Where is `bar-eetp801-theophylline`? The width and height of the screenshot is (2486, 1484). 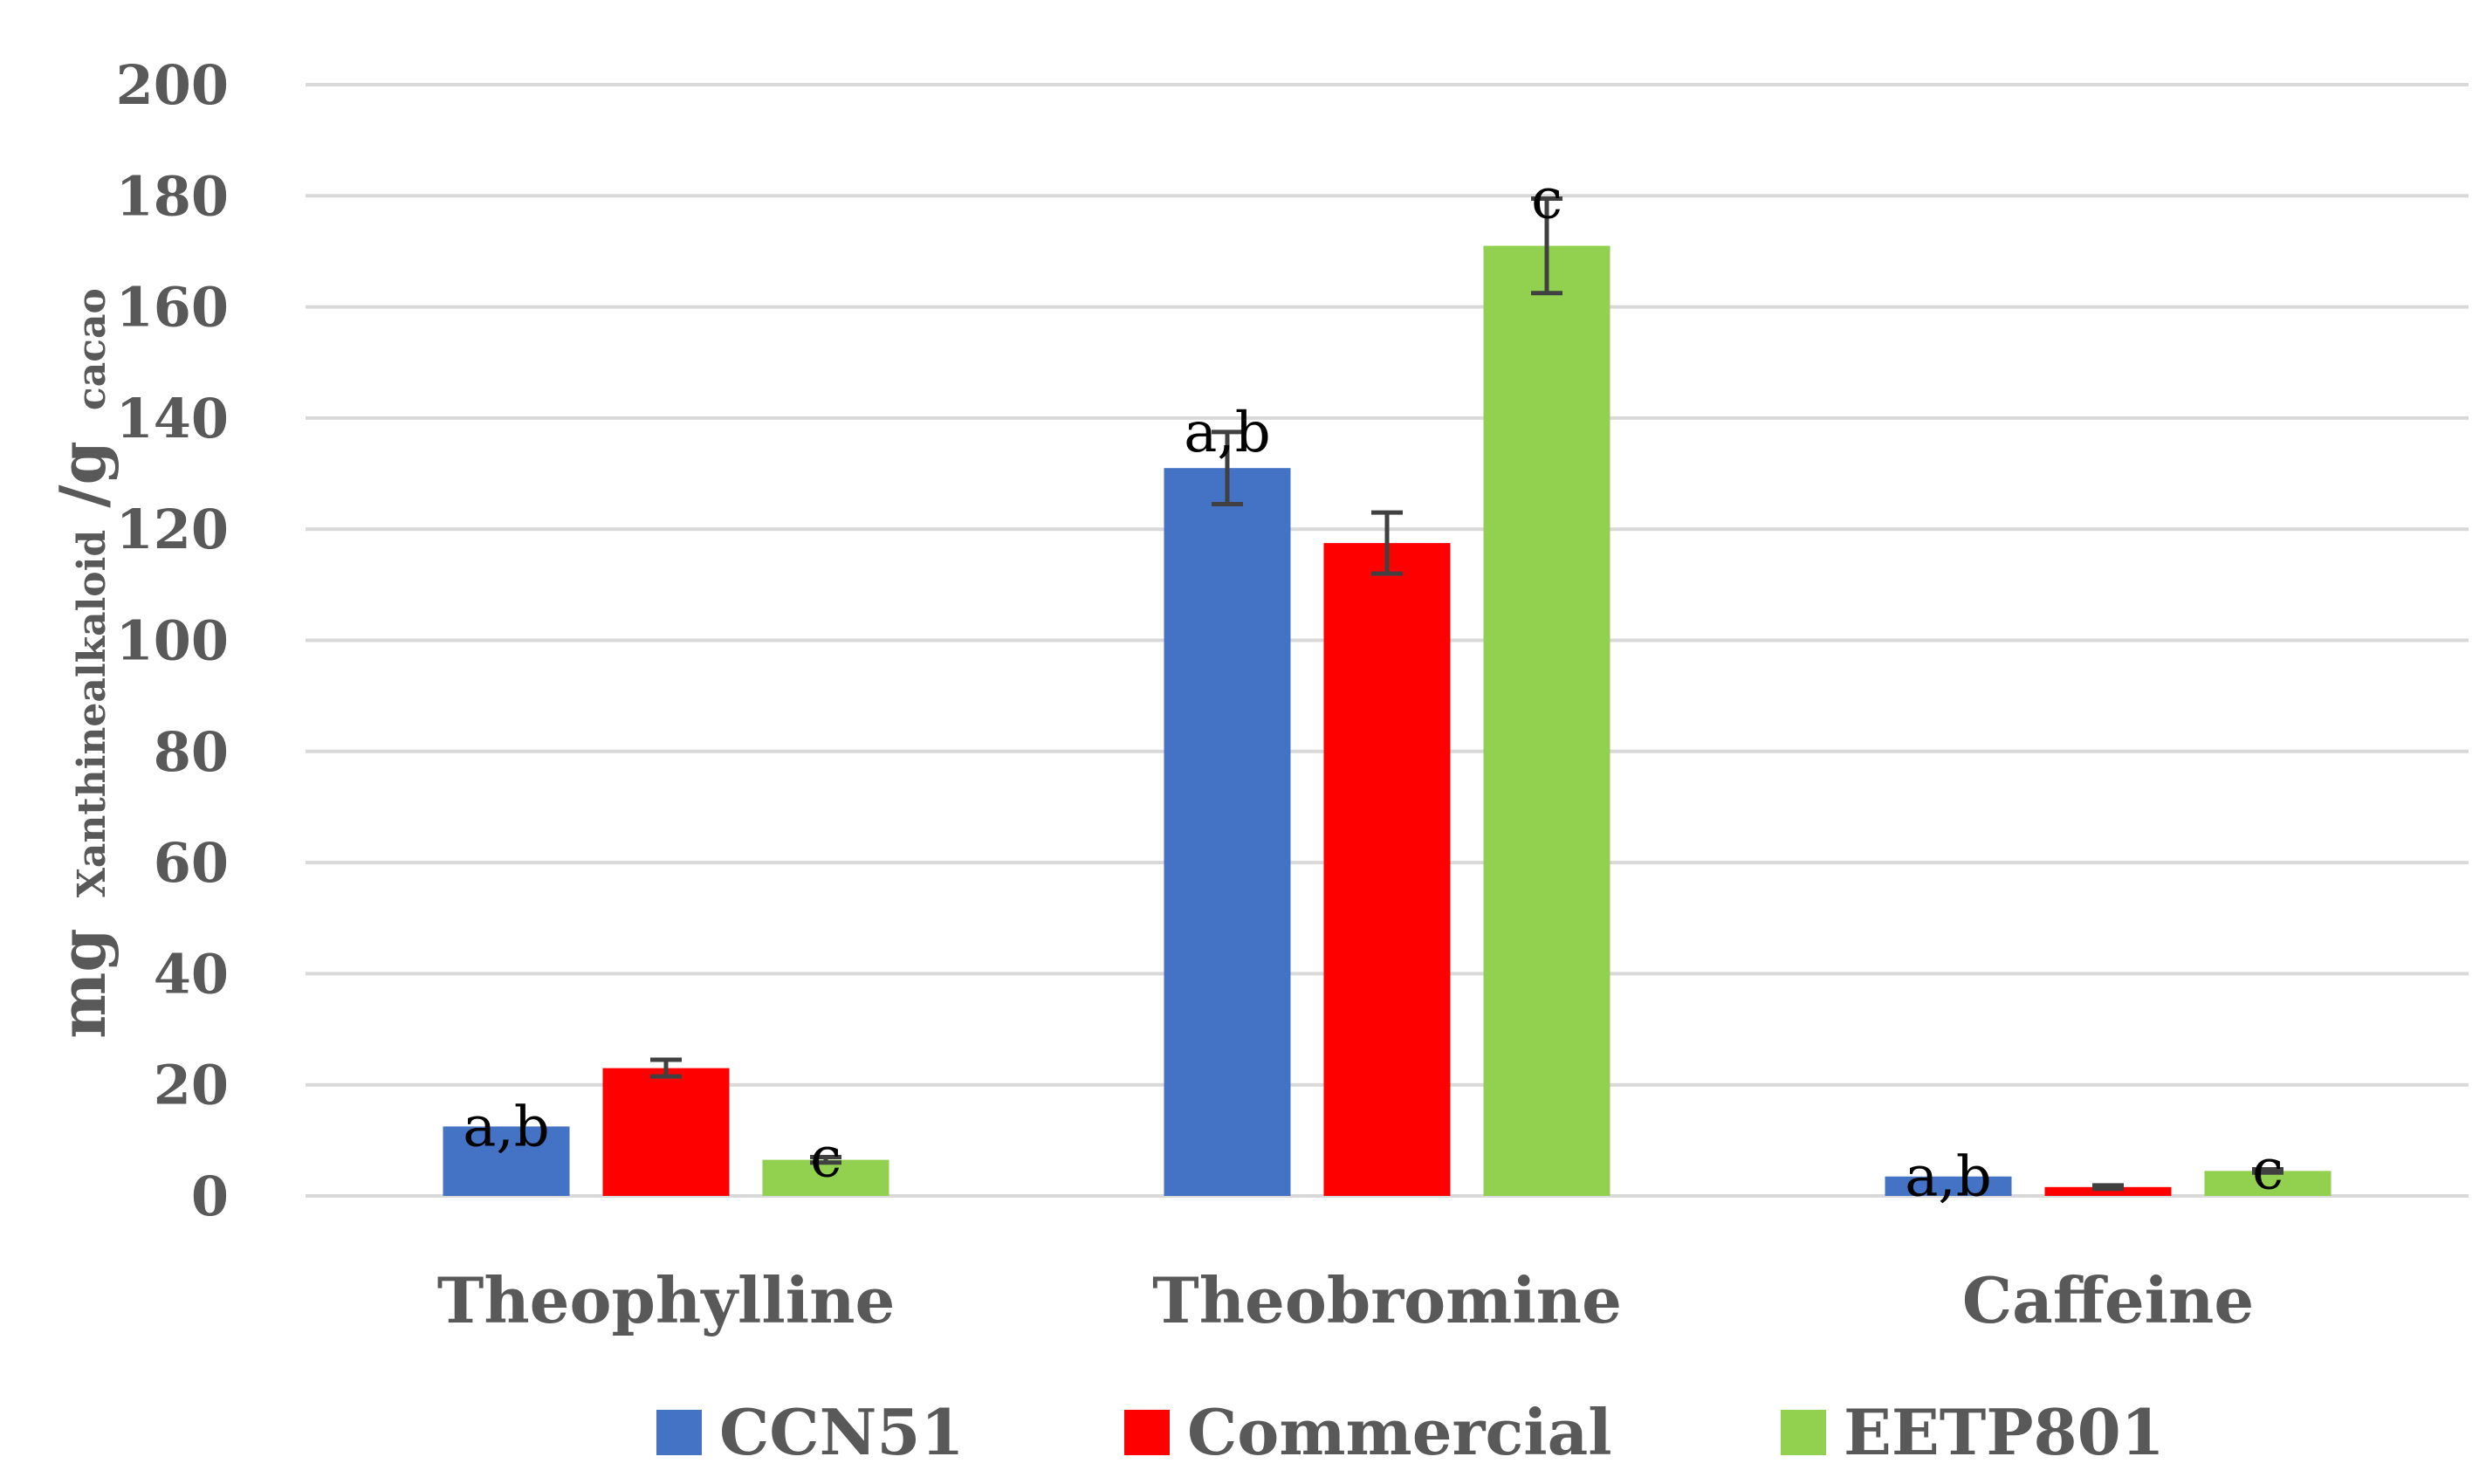
bar-eetp801-theophylline is located at coordinates (825, 1178).